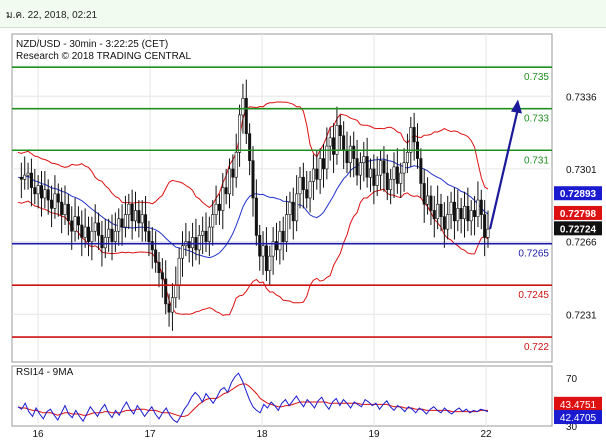 The image size is (606, 445). I want to click on level-label-4: 0.7245, so click(533, 295).